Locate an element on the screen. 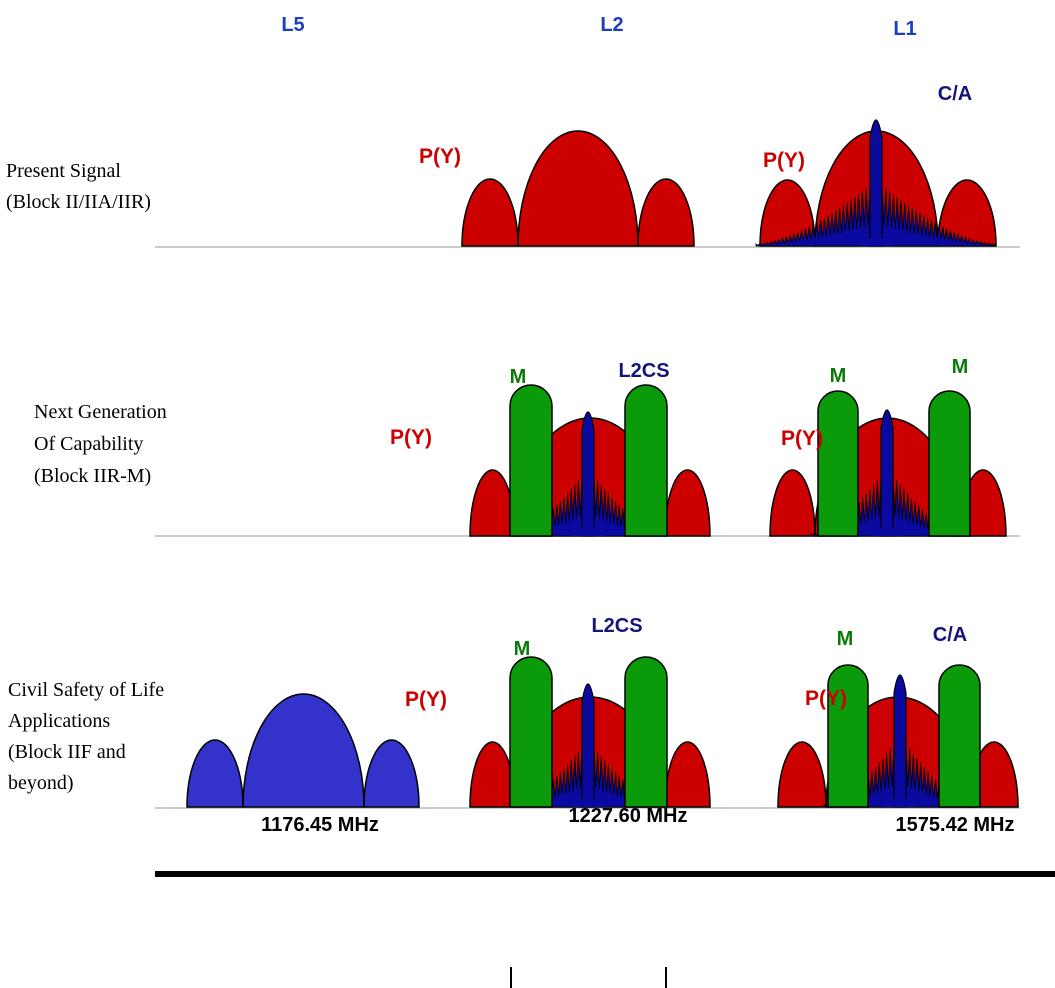  band-label-l5: L5 is located at coordinates (292, 25).